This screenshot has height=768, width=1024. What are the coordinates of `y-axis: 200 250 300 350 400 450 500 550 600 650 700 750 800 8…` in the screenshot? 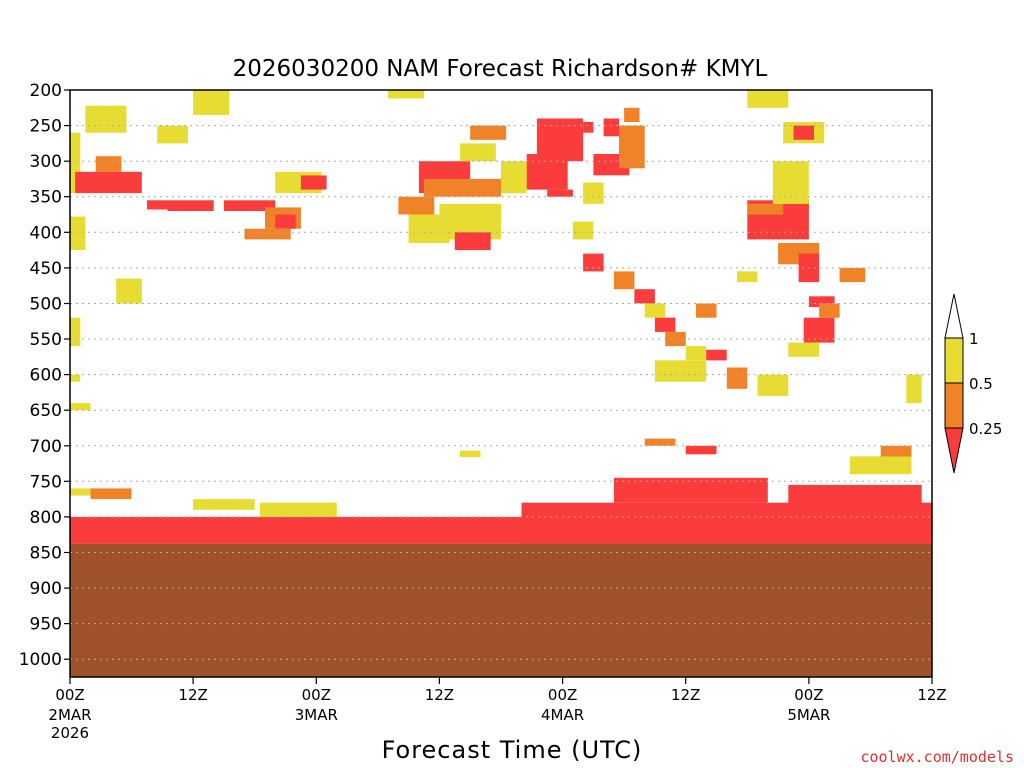 It's located at (44, 375).